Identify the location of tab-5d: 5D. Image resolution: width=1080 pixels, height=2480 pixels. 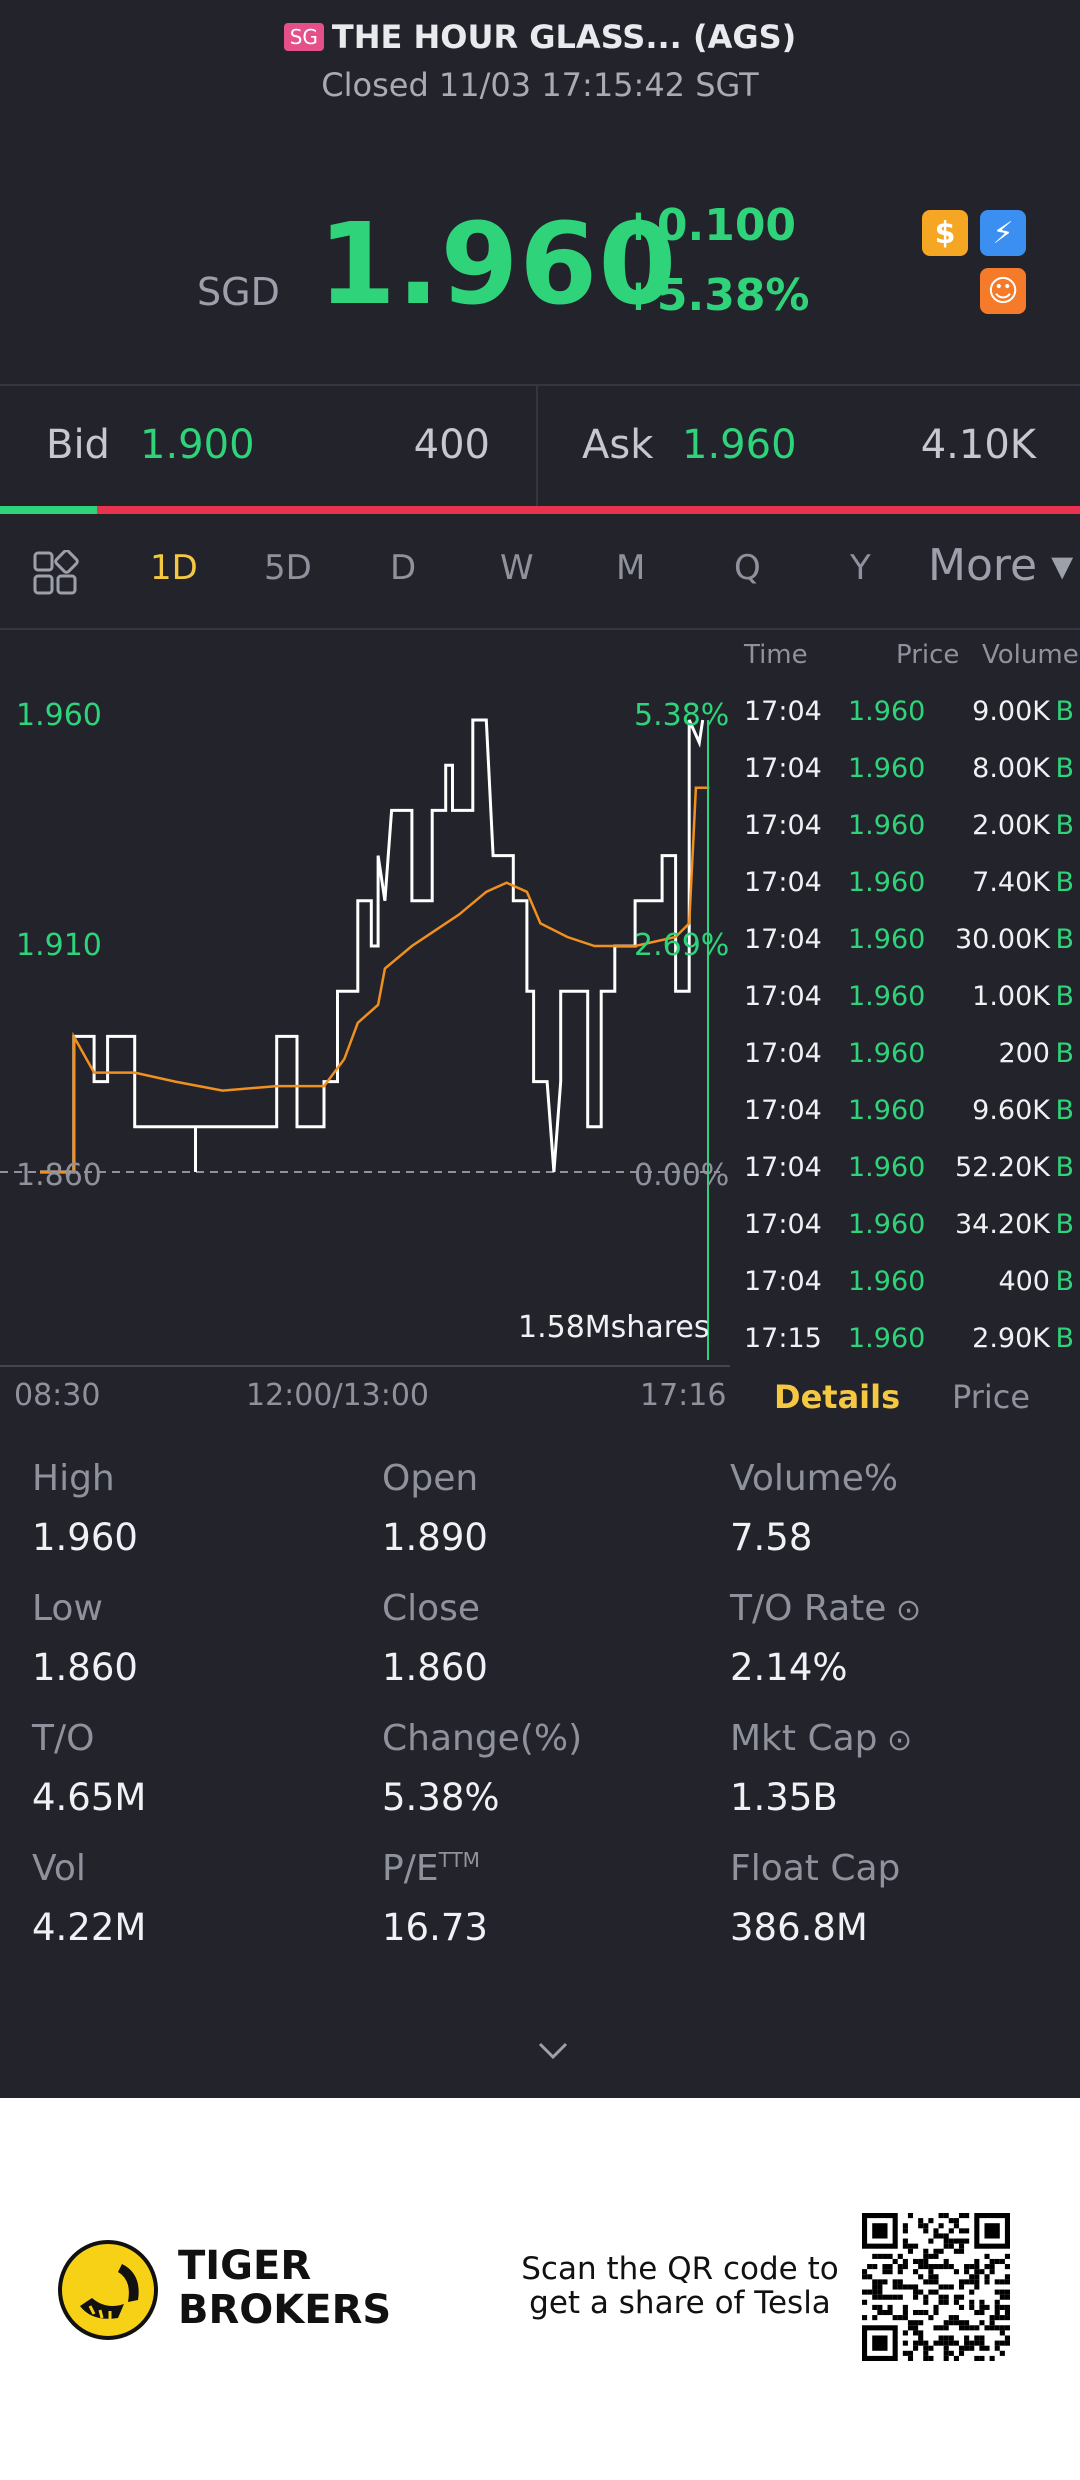
(288, 568).